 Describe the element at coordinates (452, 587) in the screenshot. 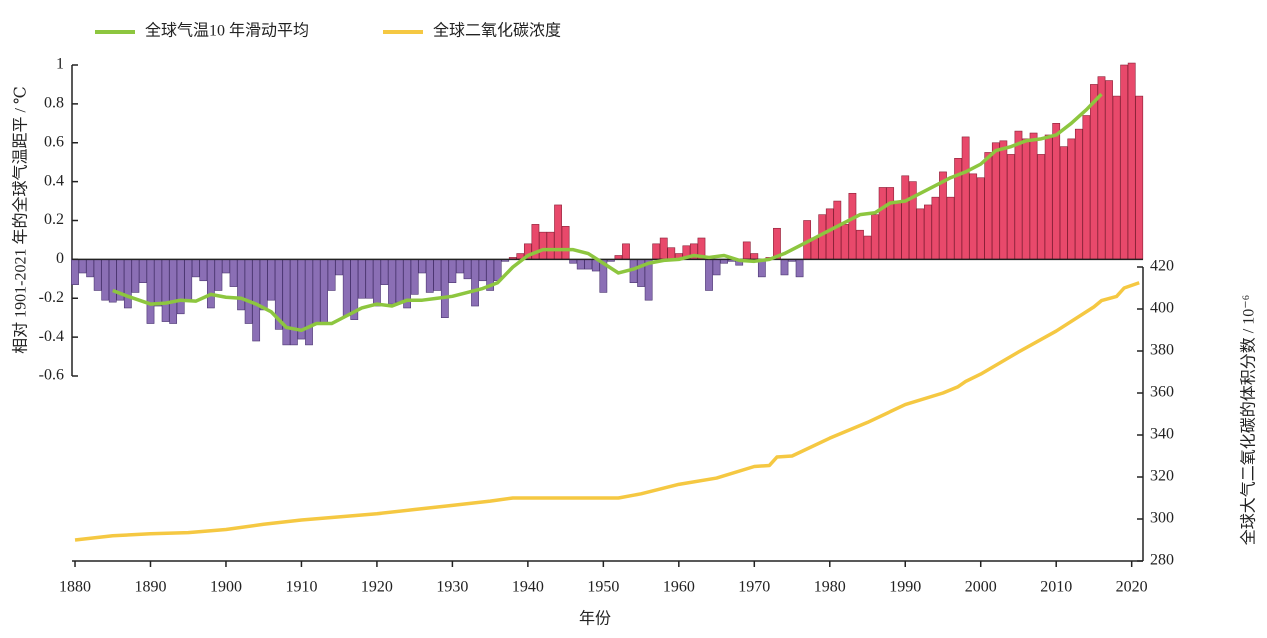

I see `x-tick-label: 1930` at that location.